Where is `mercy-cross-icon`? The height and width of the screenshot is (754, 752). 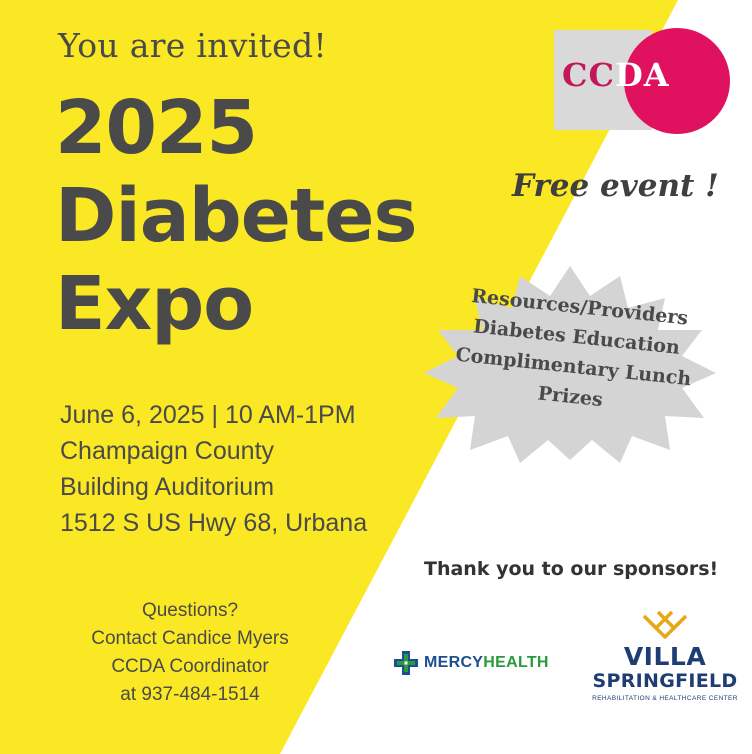 mercy-cross-icon is located at coordinates (406, 663).